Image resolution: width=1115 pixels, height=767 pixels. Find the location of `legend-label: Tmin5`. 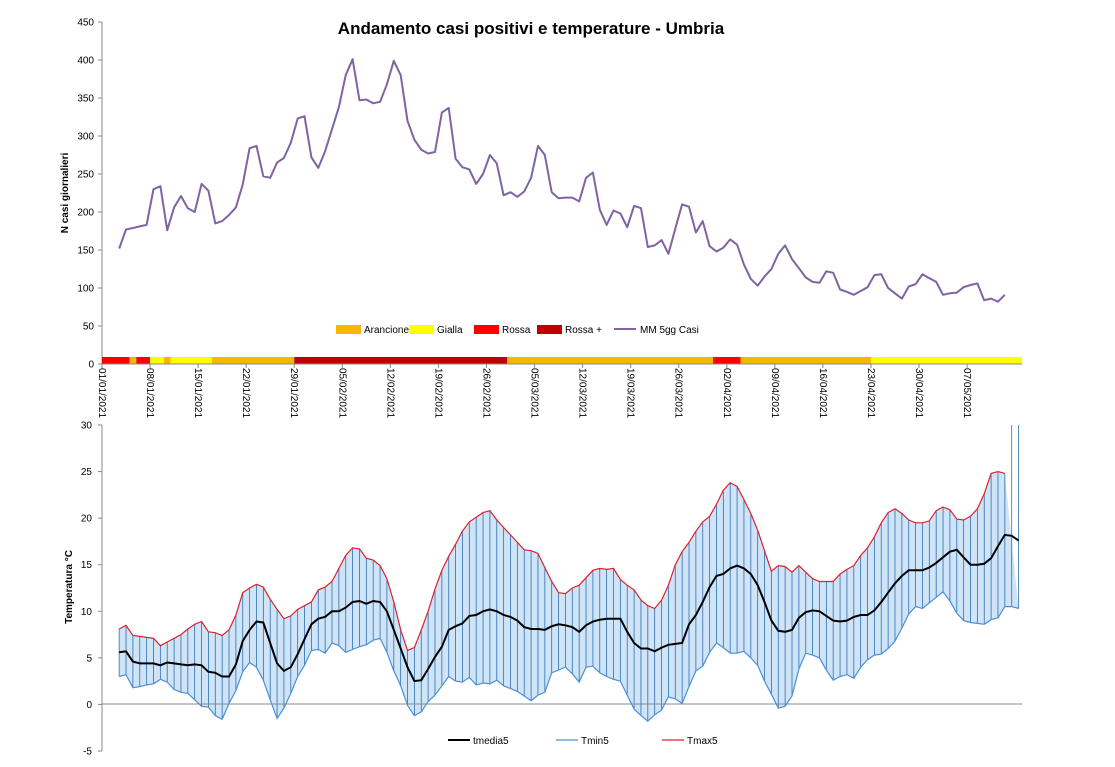

legend-label: Tmin5 is located at coordinates (595, 741).